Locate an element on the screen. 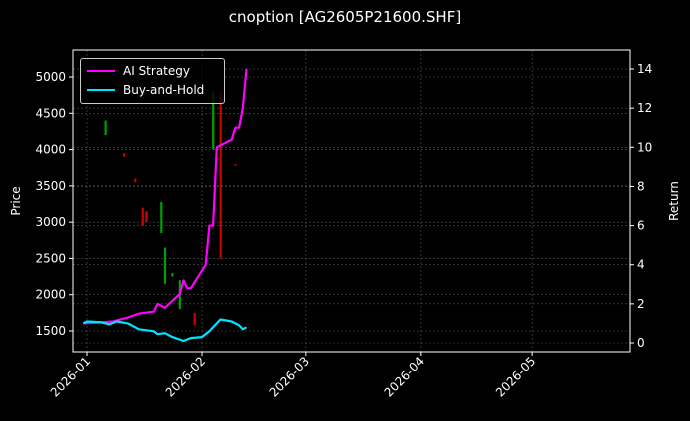 The width and height of the screenshot is (690, 421). legend-item-ai-strategy: AI Strategy is located at coordinates (138, 71).